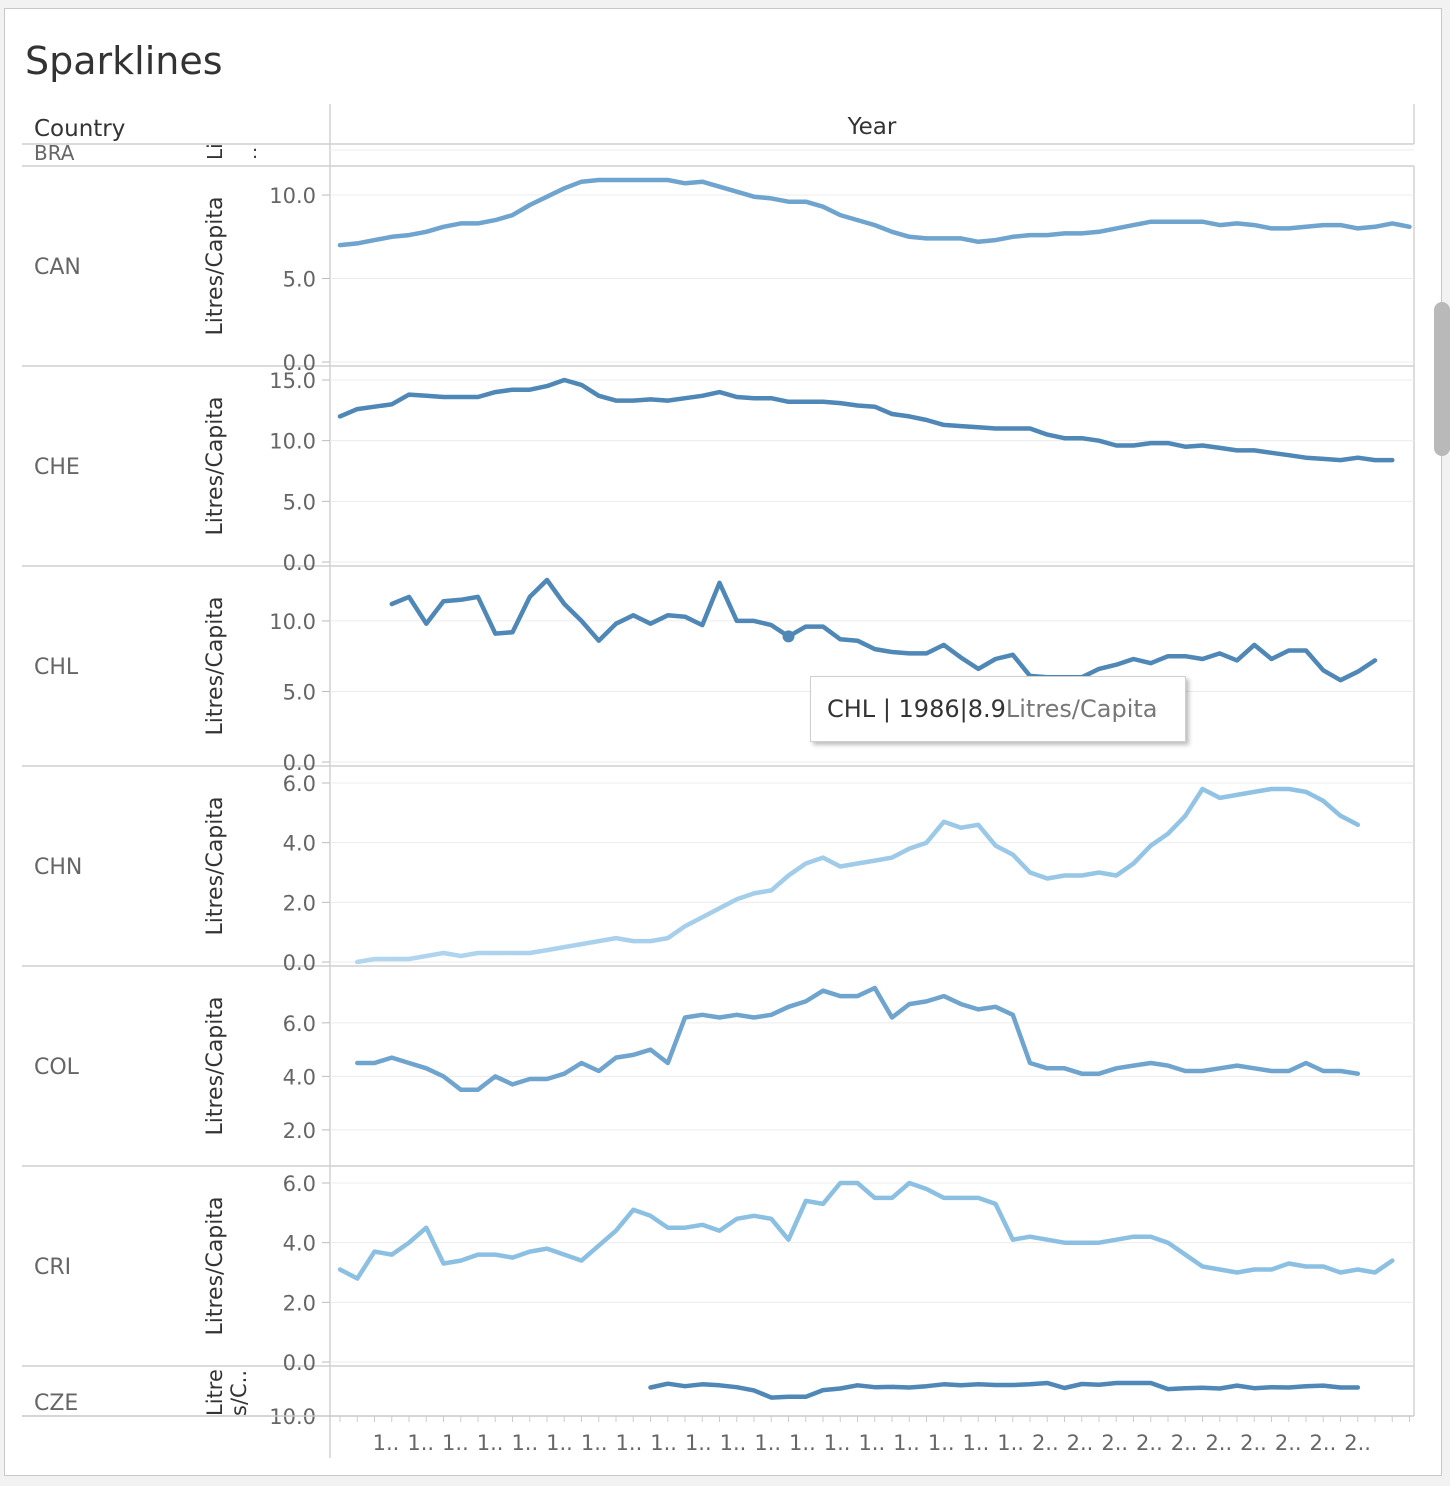 The width and height of the screenshot is (1450, 1486). Describe the element at coordinates (1004, 1390) in the screenshot. I see `series-line-cze` at that location.